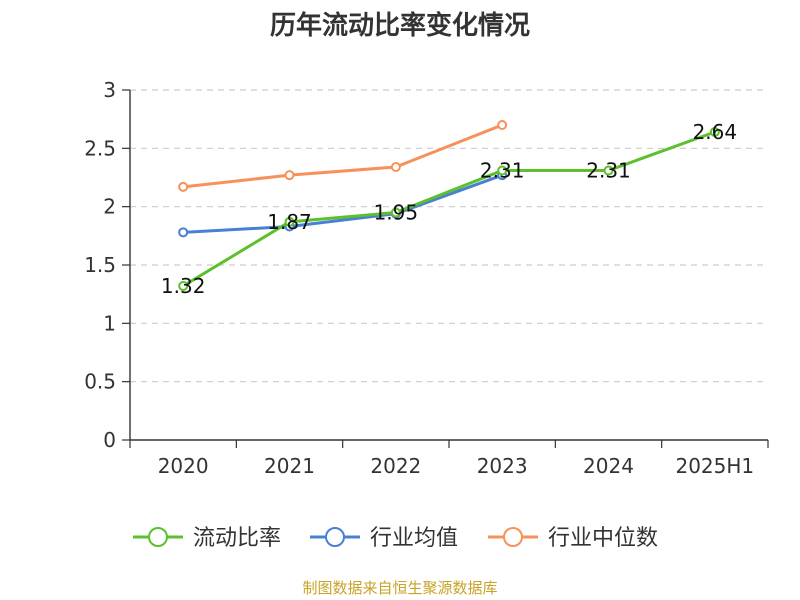  I want to click on x-tick-label: 2025H1, so click(714, 466).